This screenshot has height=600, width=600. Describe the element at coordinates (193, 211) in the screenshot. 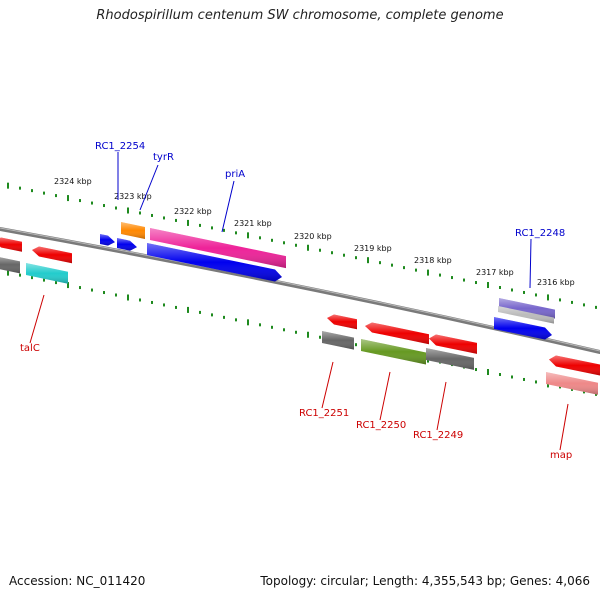

I see `tick-label: 2322 kbp` at that location.